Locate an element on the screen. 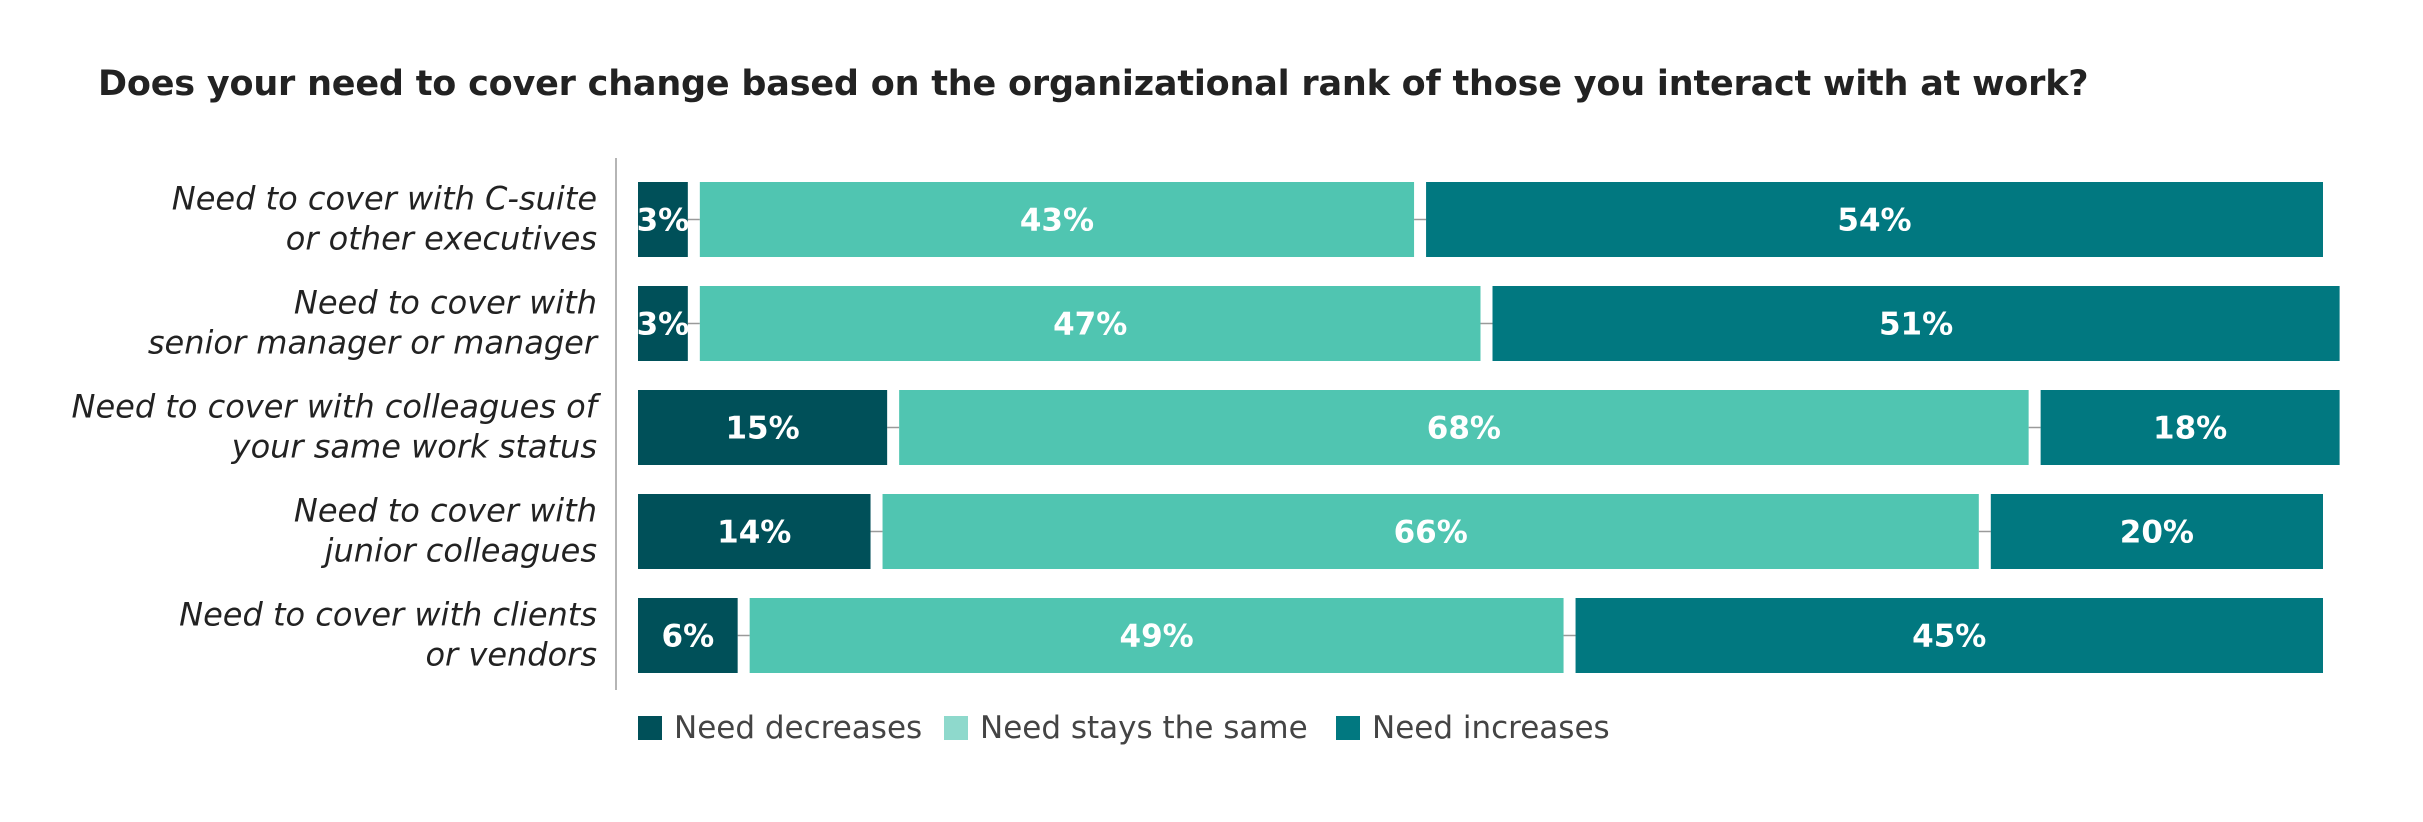  bar-value-label: 47% is located at coordinates (1090, 325).